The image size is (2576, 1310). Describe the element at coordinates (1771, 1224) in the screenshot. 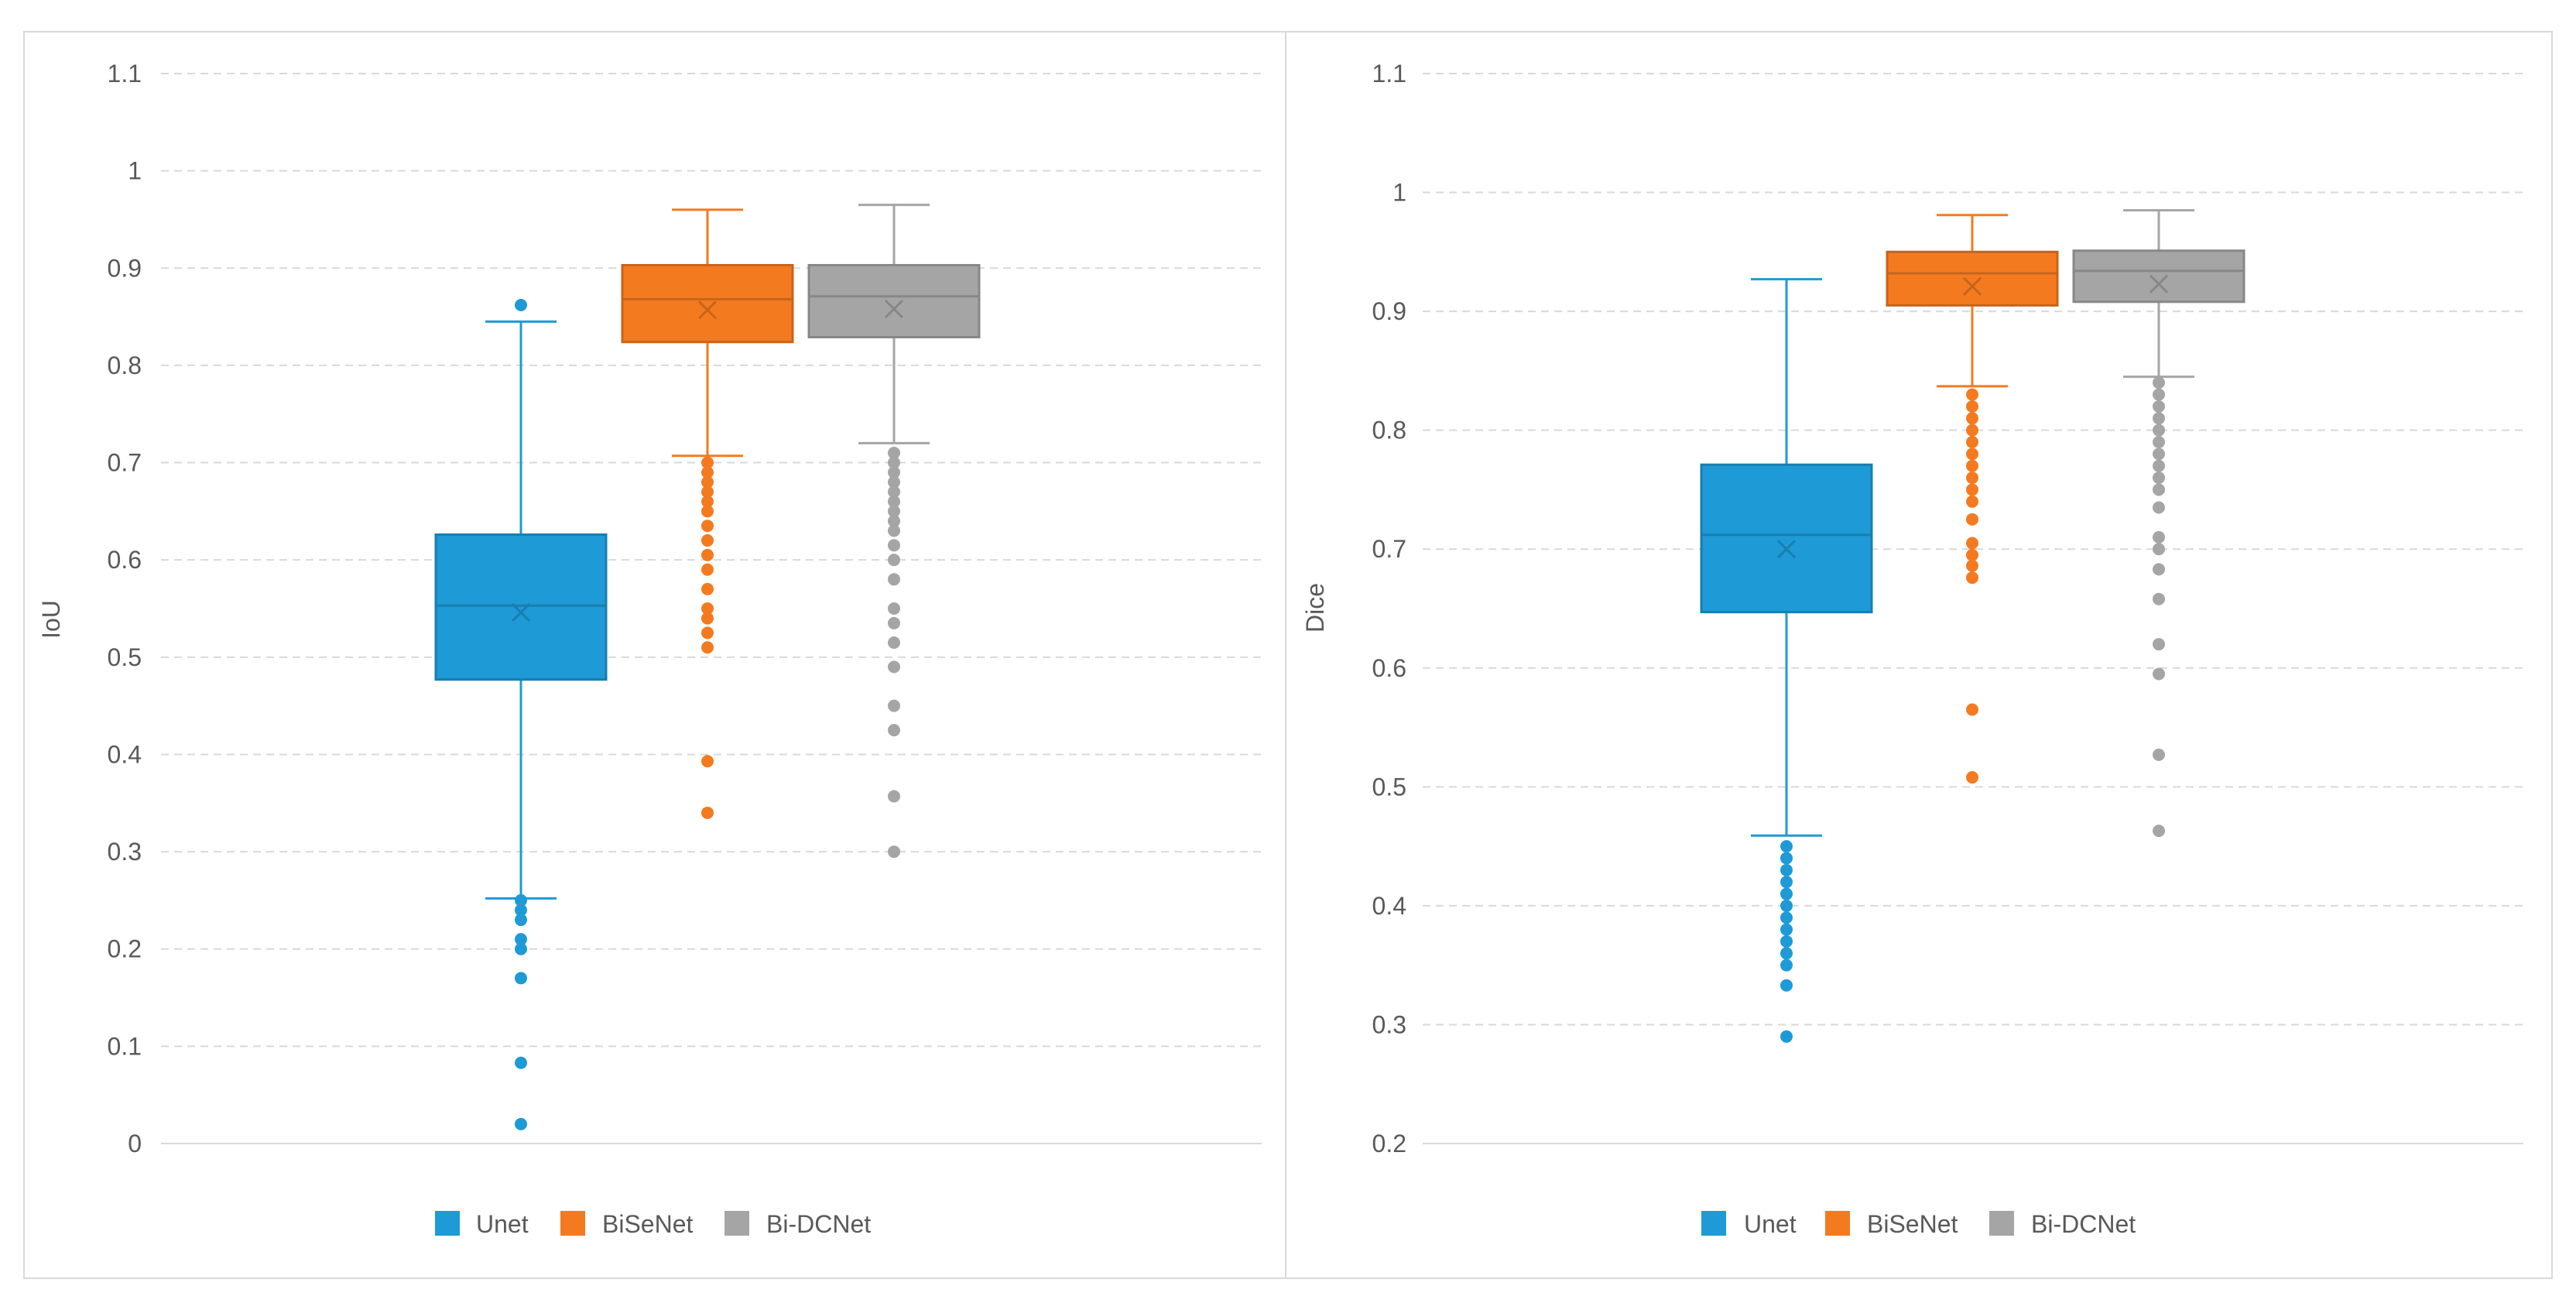

I see `legend-label: Unet` at that location.